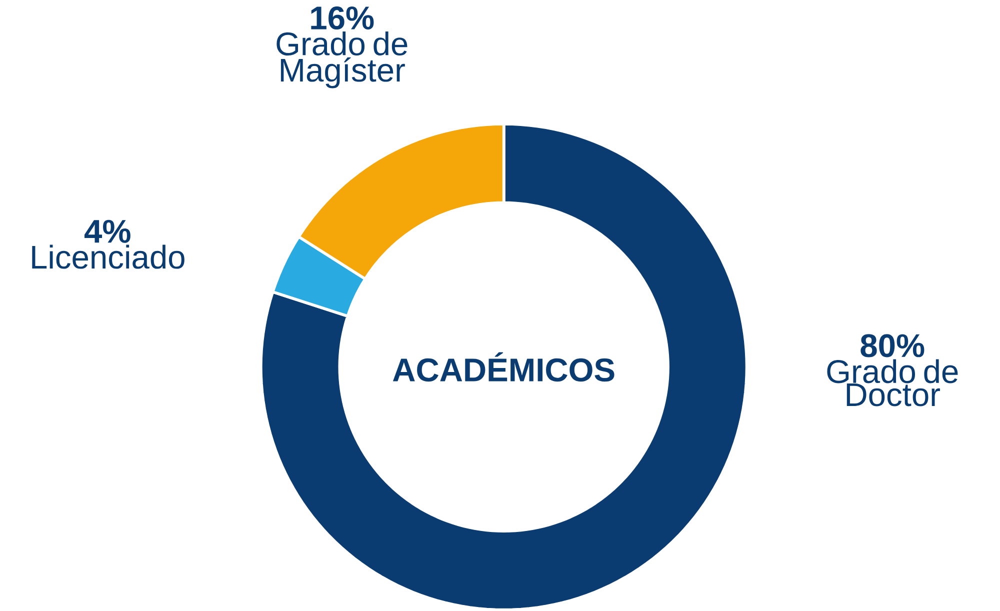 The width and height of the screenshot is (1000, 611). Describe the element at coordinates (892, 382) in the screenshot. I see `slice-label: Grado de Doctor` at that location.